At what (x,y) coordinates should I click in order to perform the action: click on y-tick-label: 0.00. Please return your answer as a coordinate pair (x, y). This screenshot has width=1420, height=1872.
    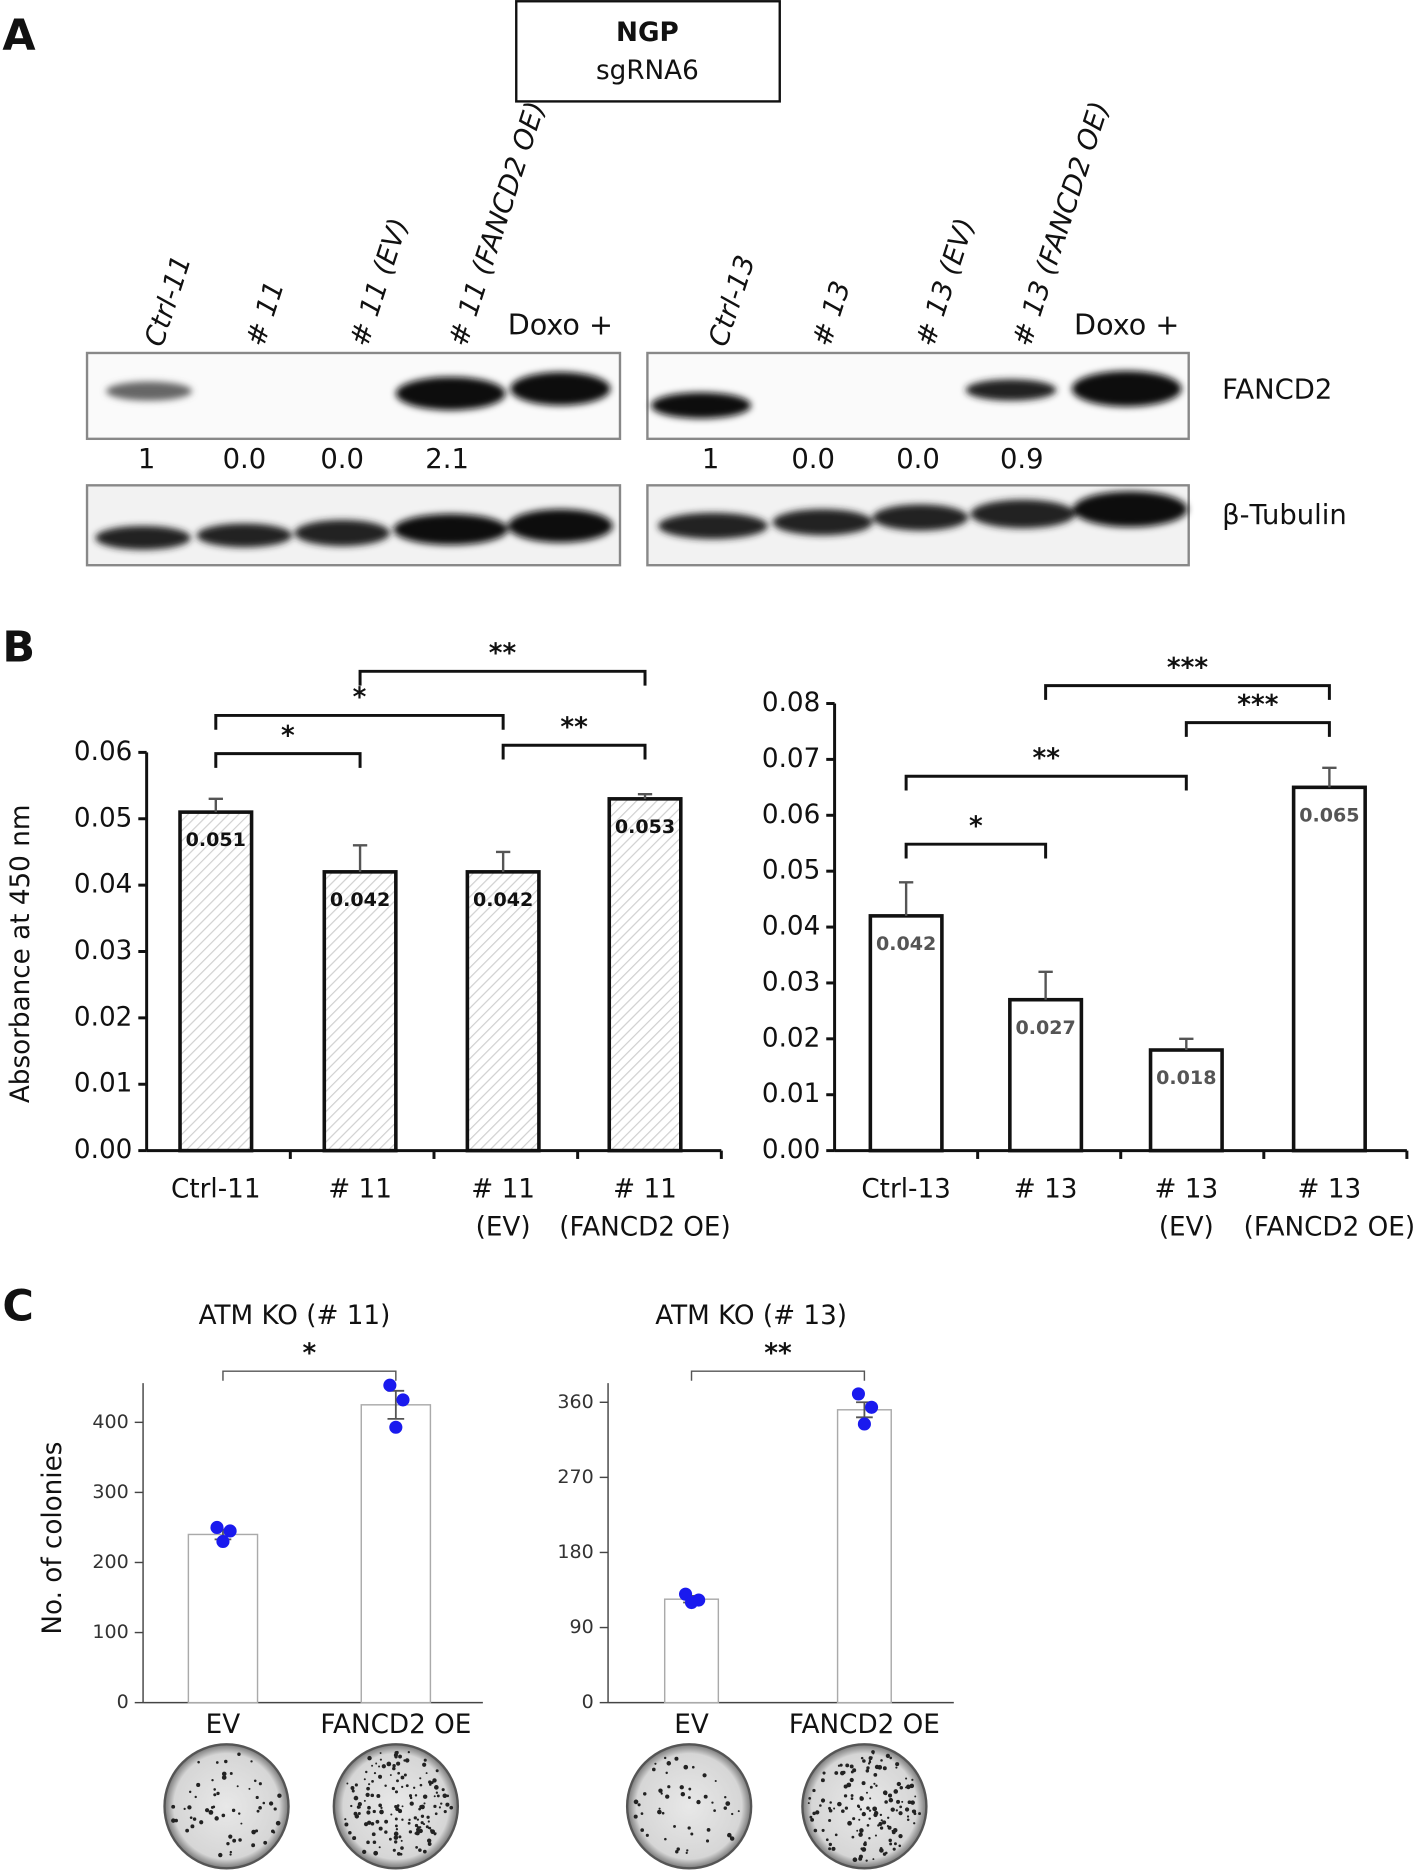
    Looking at the image, I should click on (791, 1150).